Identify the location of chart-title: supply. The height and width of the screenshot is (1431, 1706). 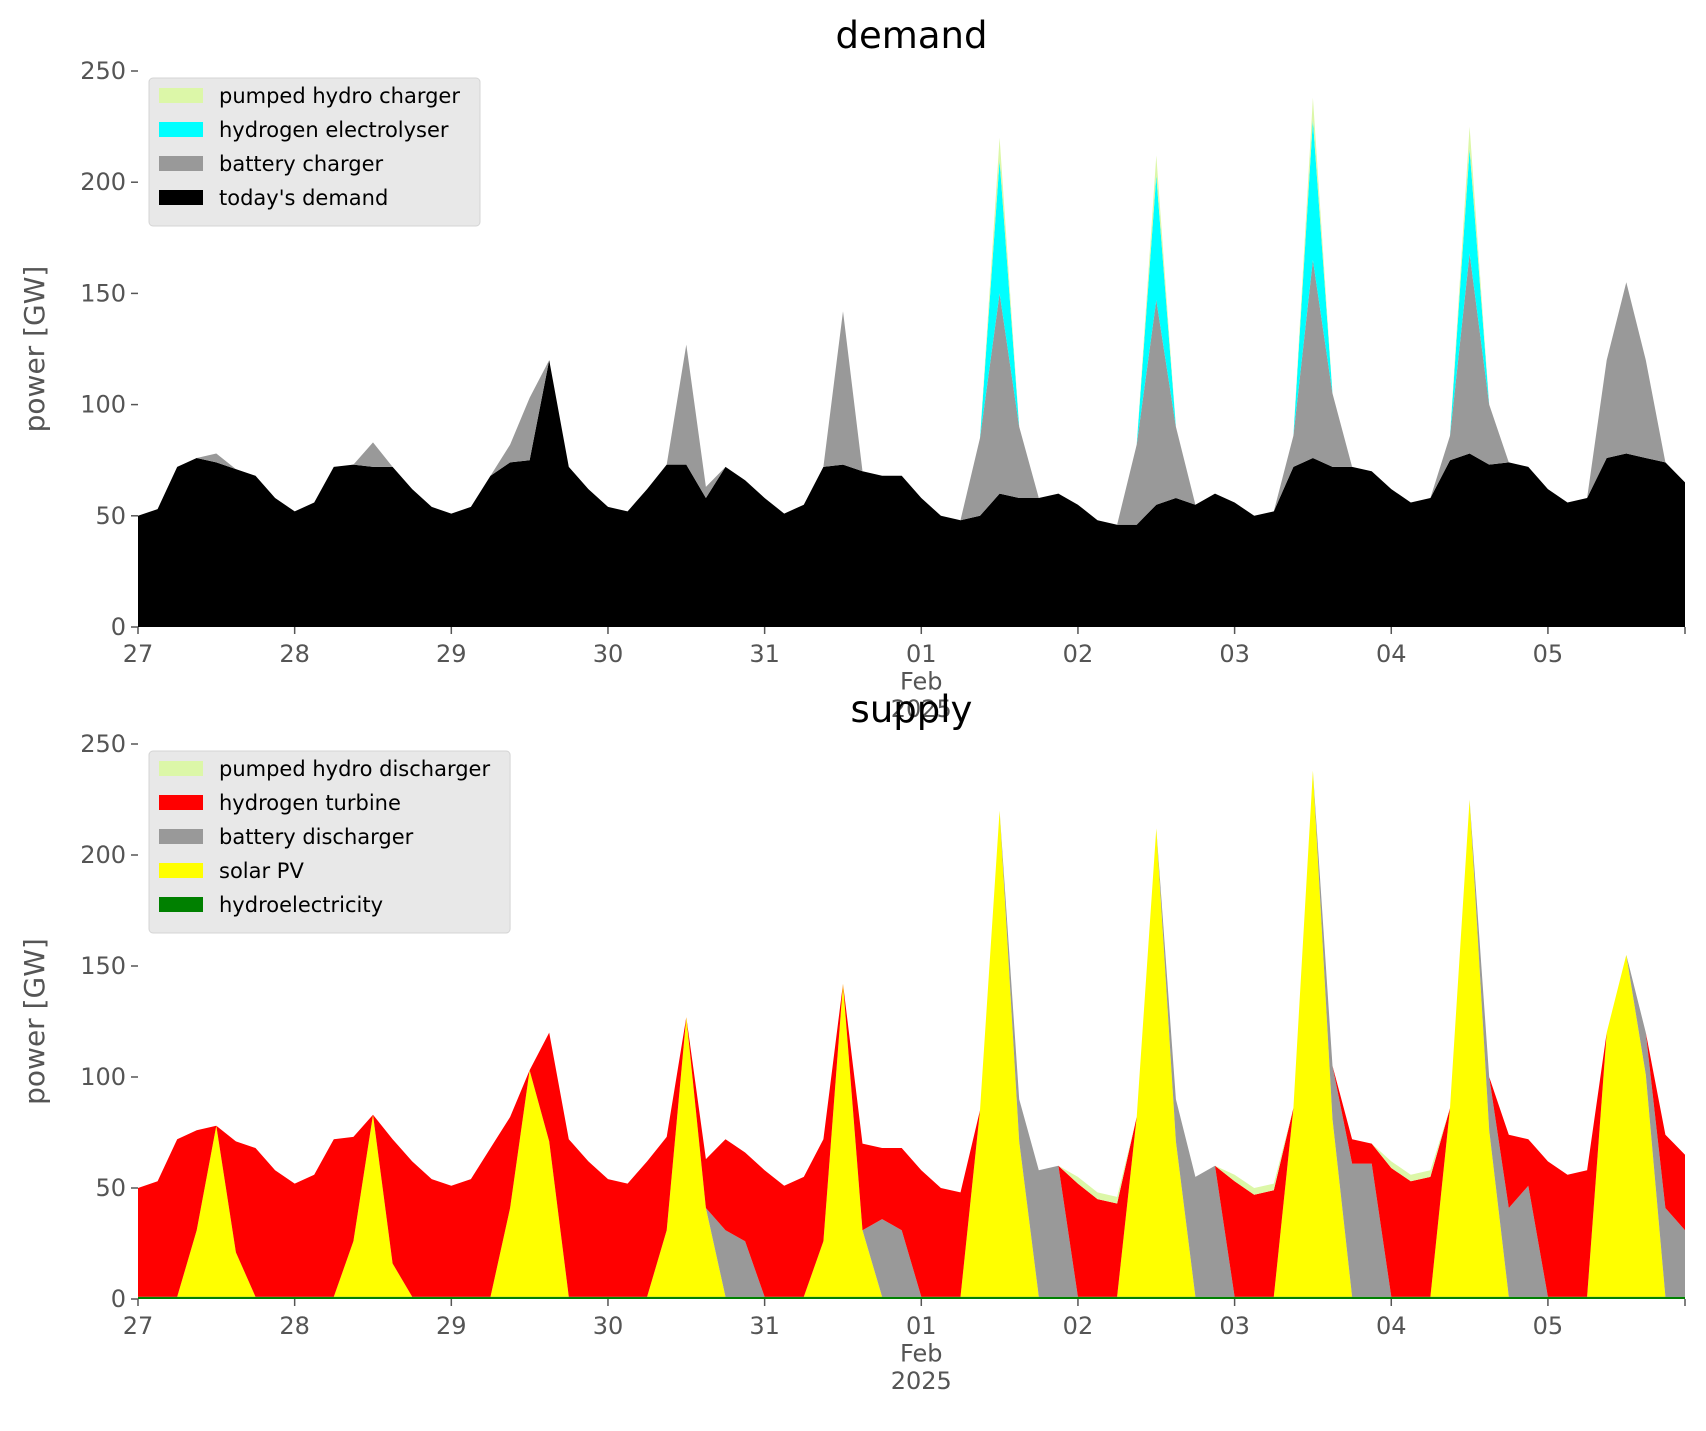
(912, 709).